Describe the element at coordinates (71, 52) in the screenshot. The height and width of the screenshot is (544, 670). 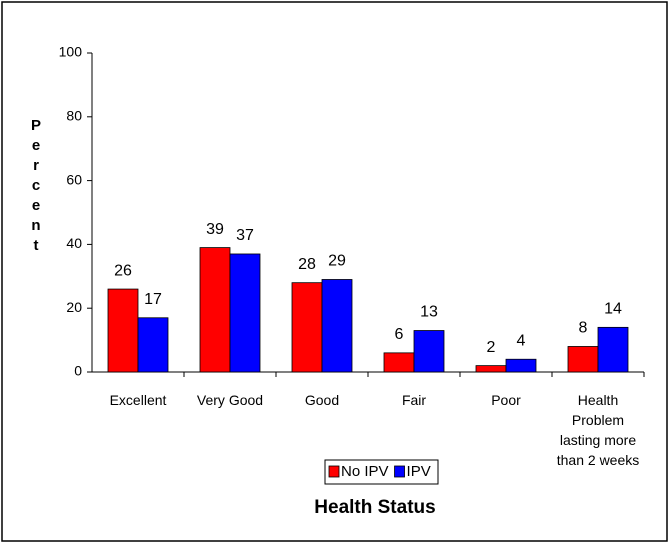
I see `y-tick-label: 100` at that location.